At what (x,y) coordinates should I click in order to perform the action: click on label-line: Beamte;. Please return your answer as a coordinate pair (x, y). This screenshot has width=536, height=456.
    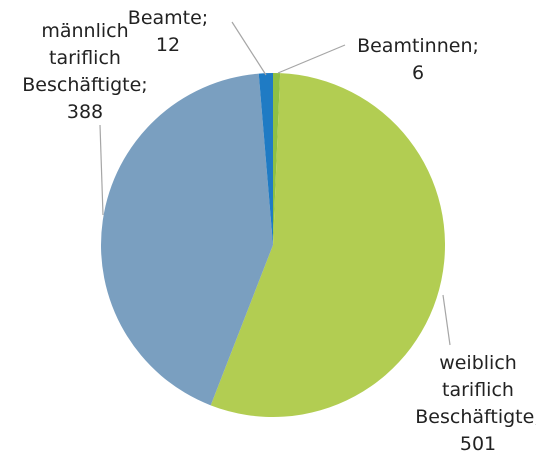
    Looking at the image, I should click on (168, 18).